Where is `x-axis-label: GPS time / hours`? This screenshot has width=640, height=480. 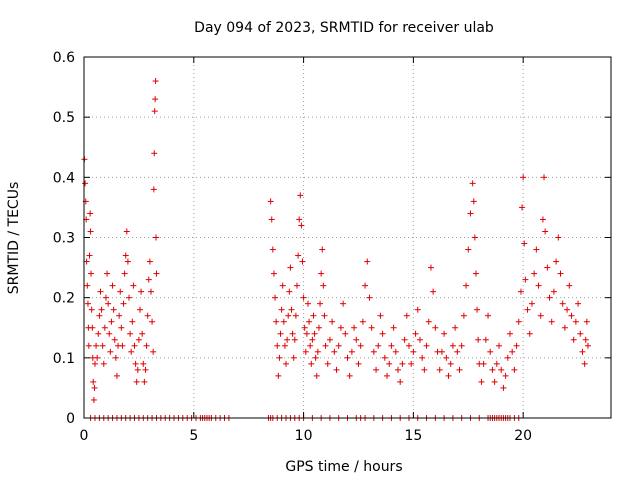
x-axis-label: GPS time / hours is located at coordinates (343, 467).